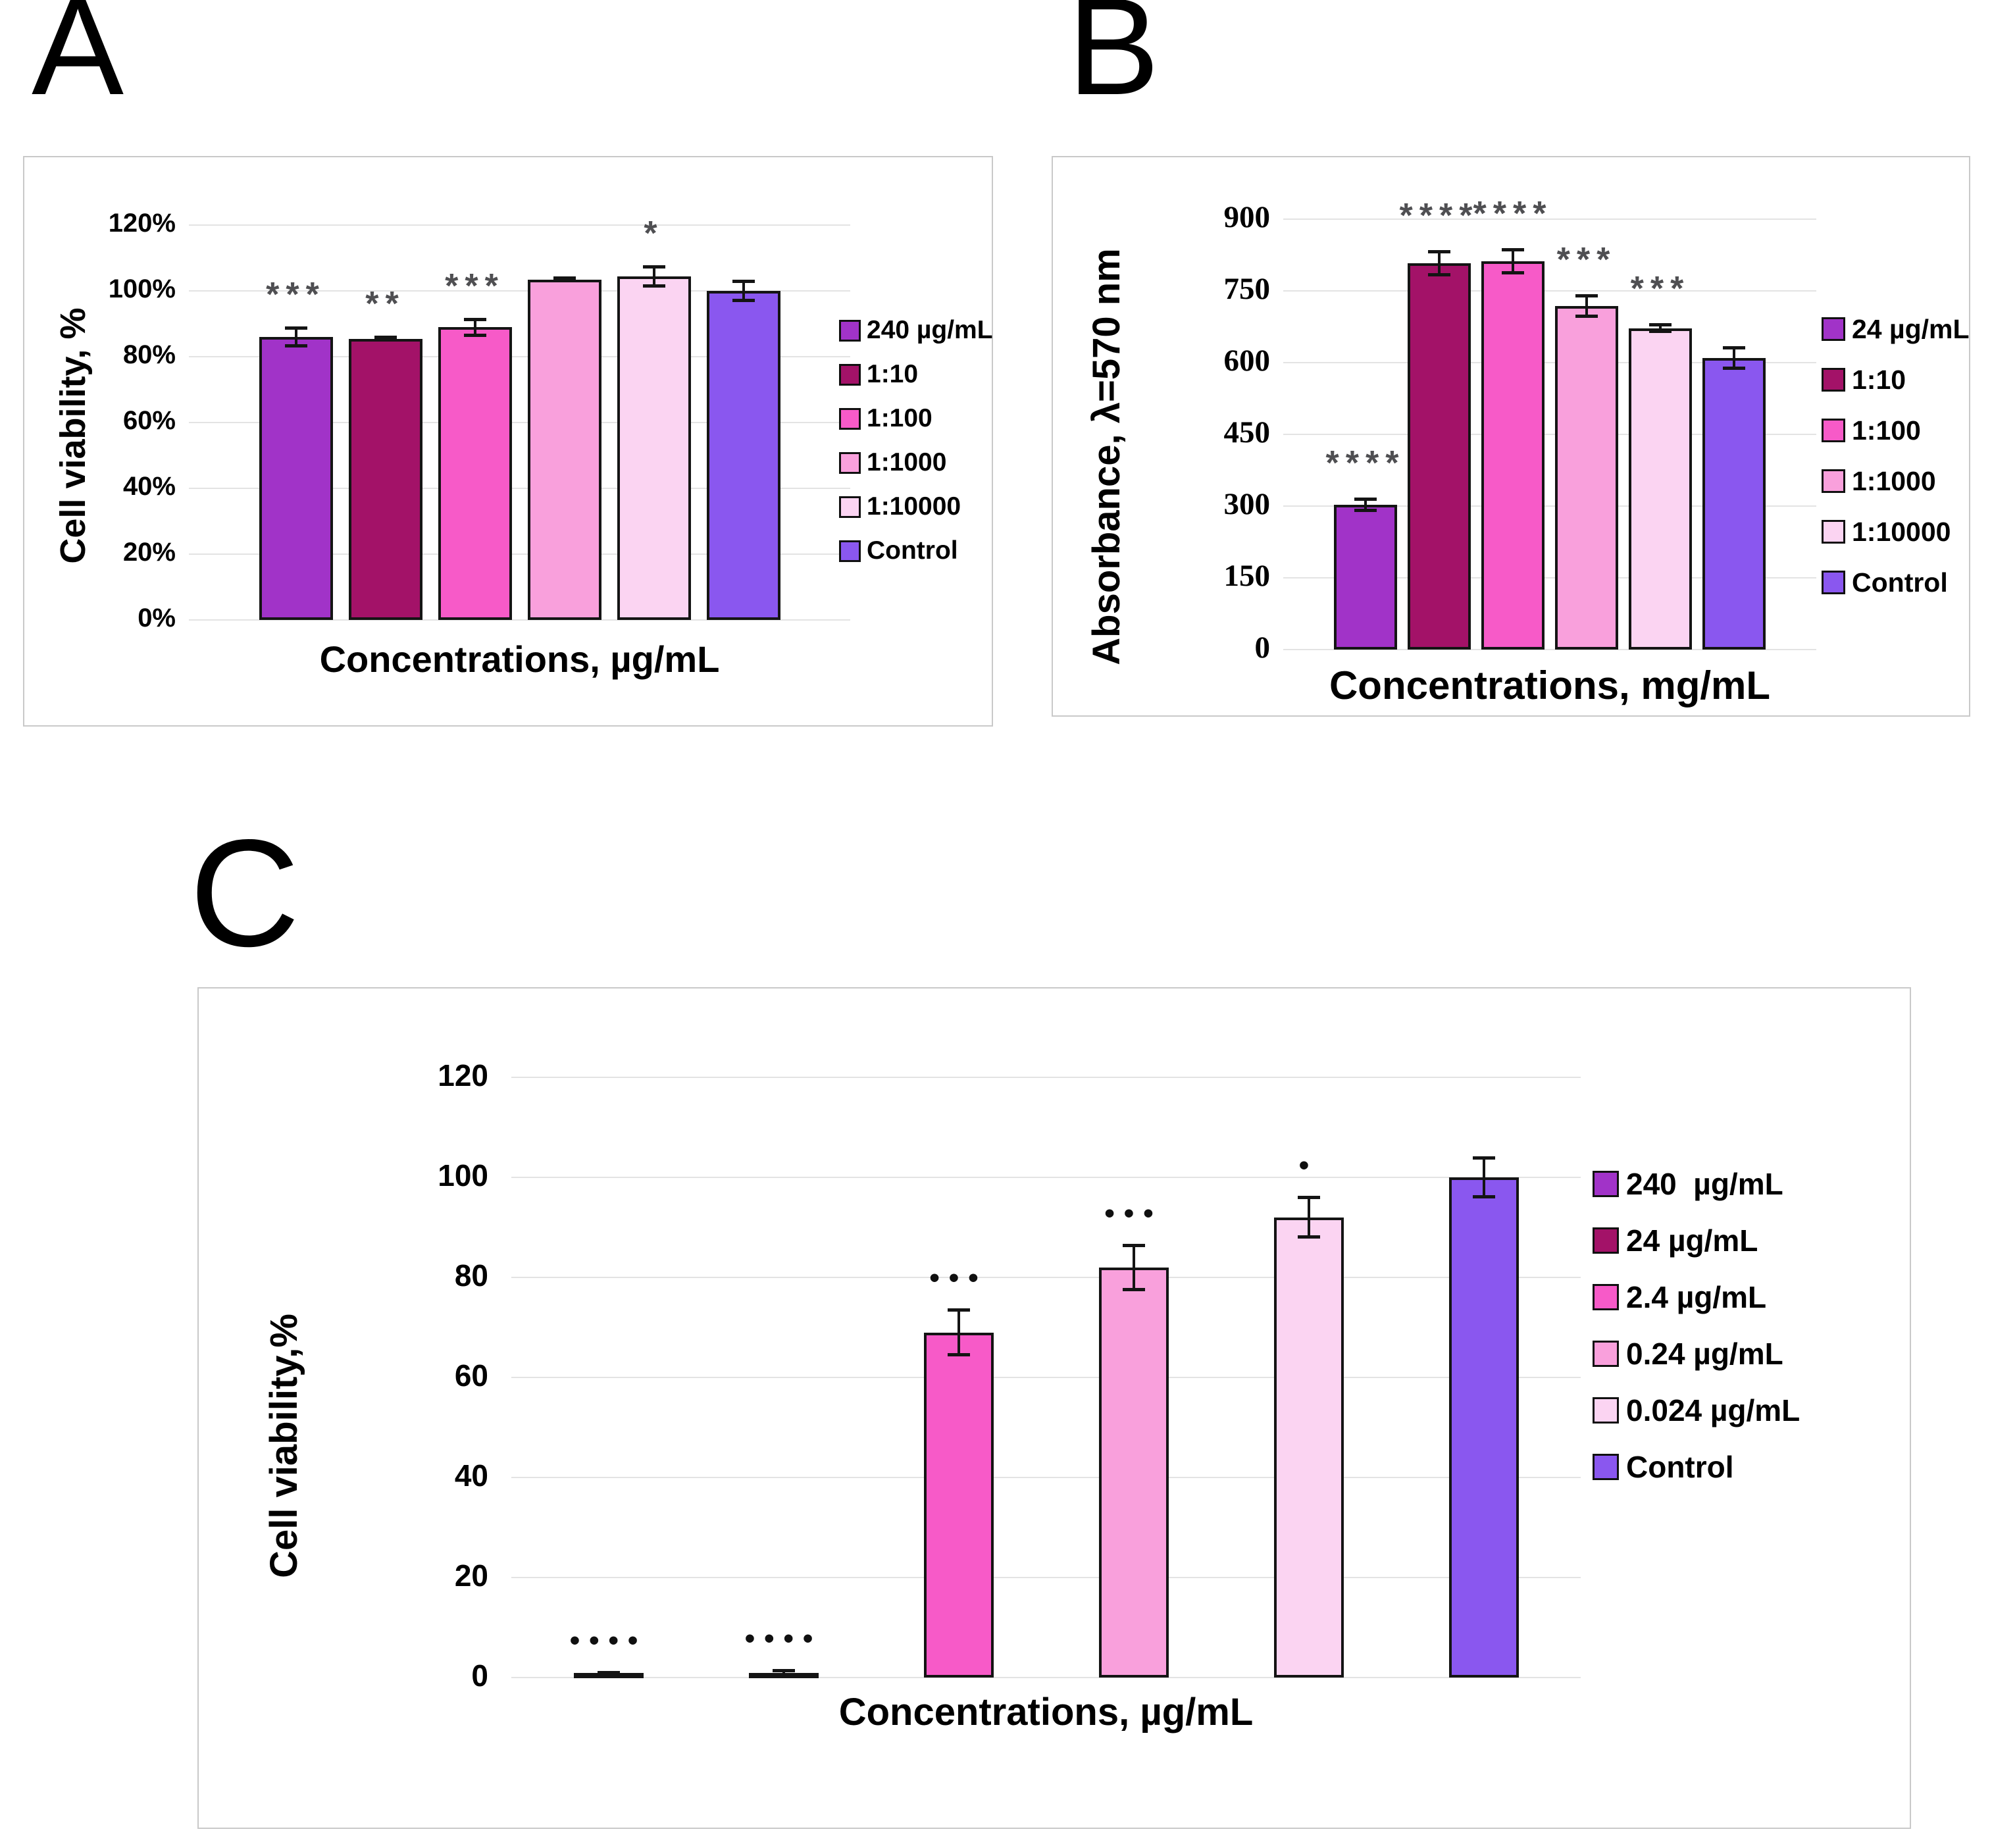 This screenshot has width=1992, height=1848. What do you see at coordinates (1247, 432) in the screenshot?
I see `y-tick-label: 450` at bounding box center [1247, 432].